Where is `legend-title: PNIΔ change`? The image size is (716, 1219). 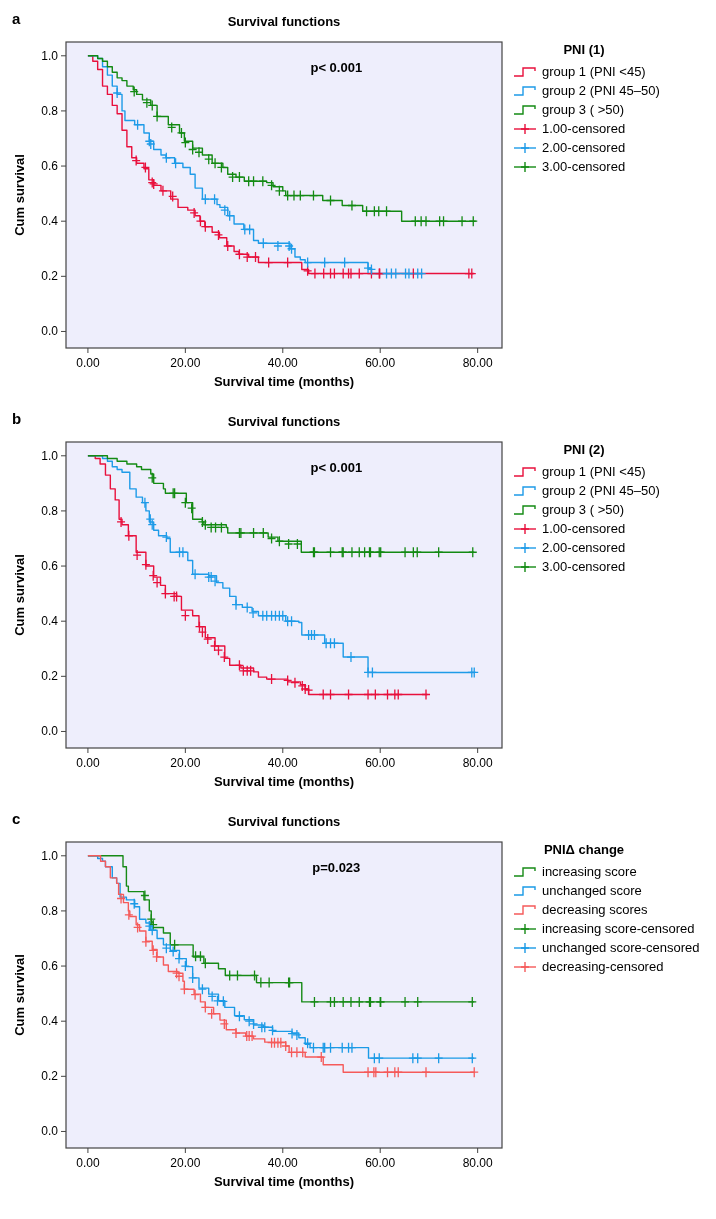
legend-title: PNIΔ change is located at coordinates (584, 849).